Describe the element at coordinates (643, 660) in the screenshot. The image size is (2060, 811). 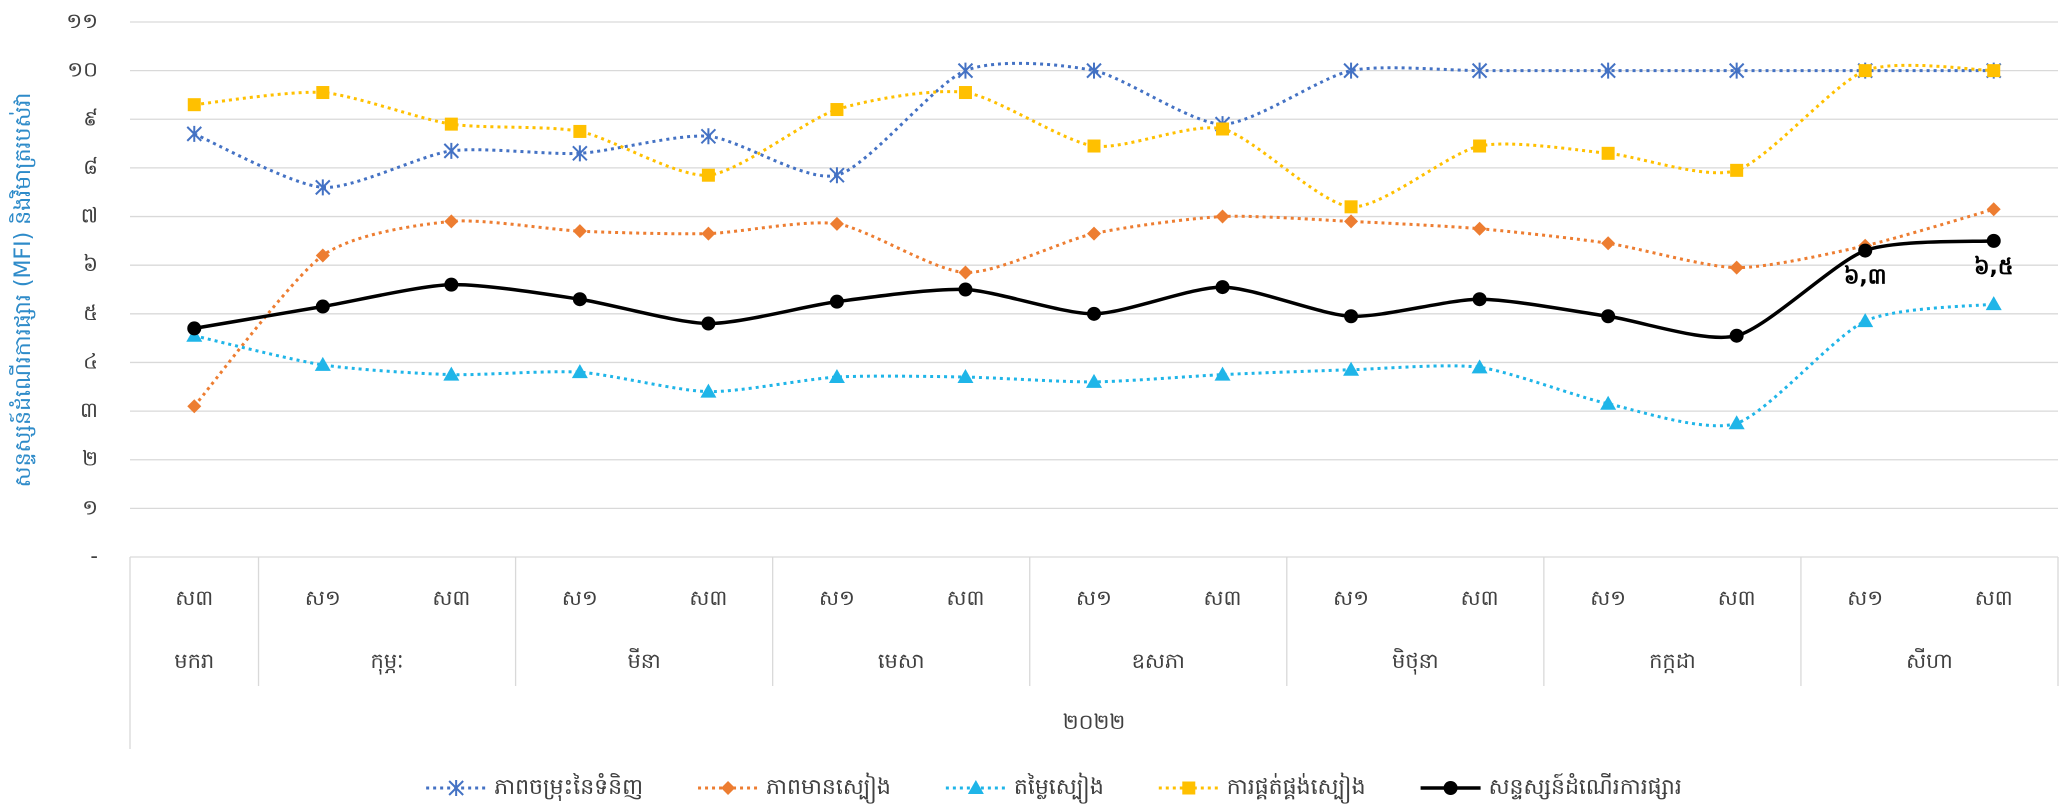
I see `group-label: មីនា` at that location.